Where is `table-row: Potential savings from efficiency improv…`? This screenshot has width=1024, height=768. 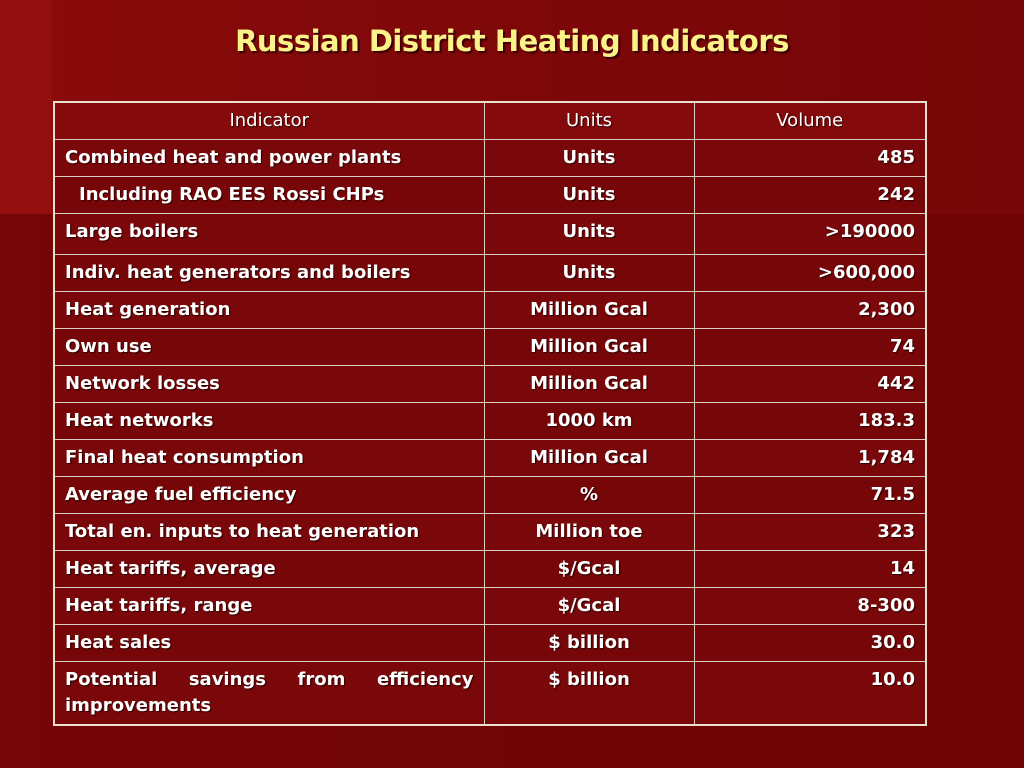
table-row: Potential savings from efficiency improv… is located at coordinates (490, 693).